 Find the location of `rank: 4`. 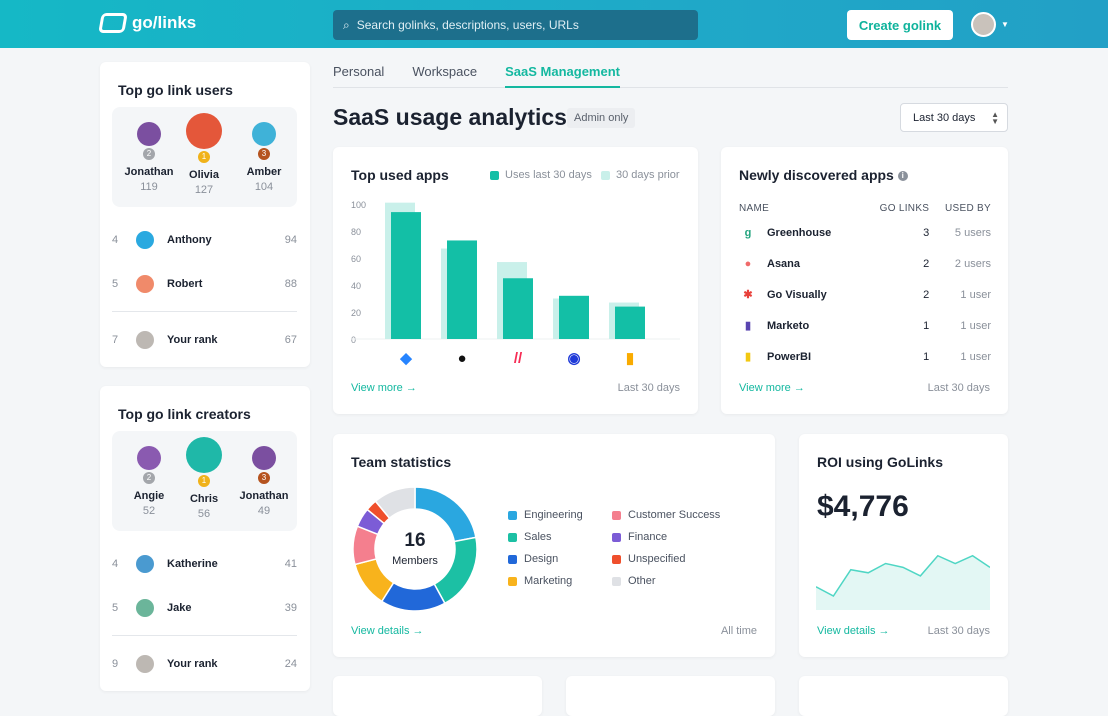

rank: 4 is located at coordinates (115, 564).